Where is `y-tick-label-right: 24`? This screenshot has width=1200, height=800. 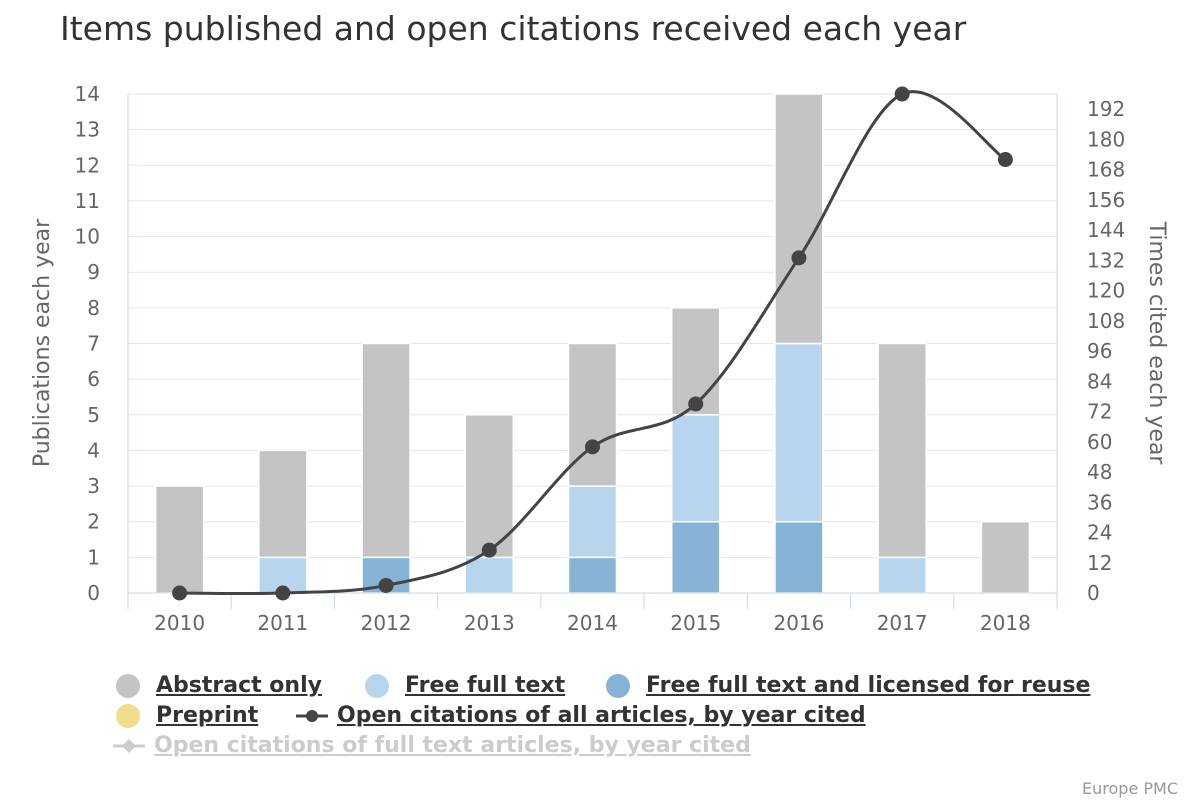 y-tick-label-right: 24 is located at coordinates (1099, 533).